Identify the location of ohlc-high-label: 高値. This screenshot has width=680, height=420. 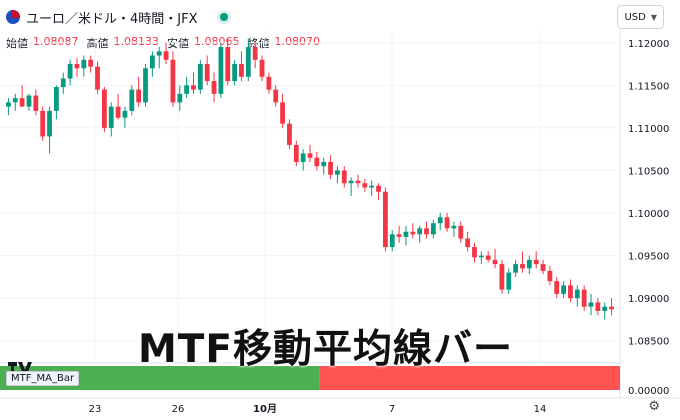
(97, 43).